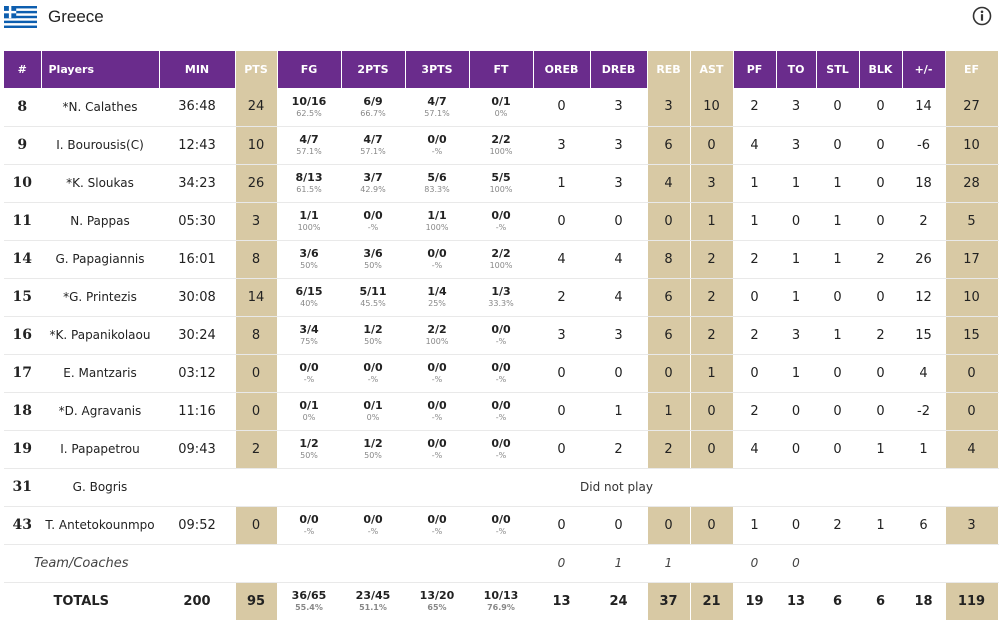  What do you see at coordinates (881, 297) in the screenshot?
I see `player-blk: 0` at bounding box center [881, 297].